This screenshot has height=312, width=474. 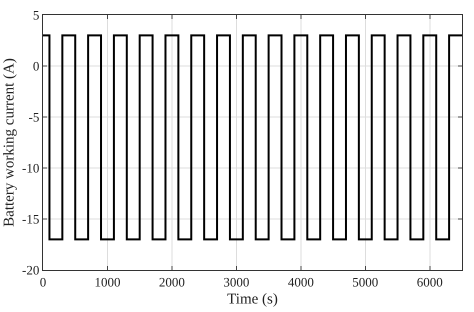 I want to click on x-tick-label: 2000, so click(x=171, y=282).